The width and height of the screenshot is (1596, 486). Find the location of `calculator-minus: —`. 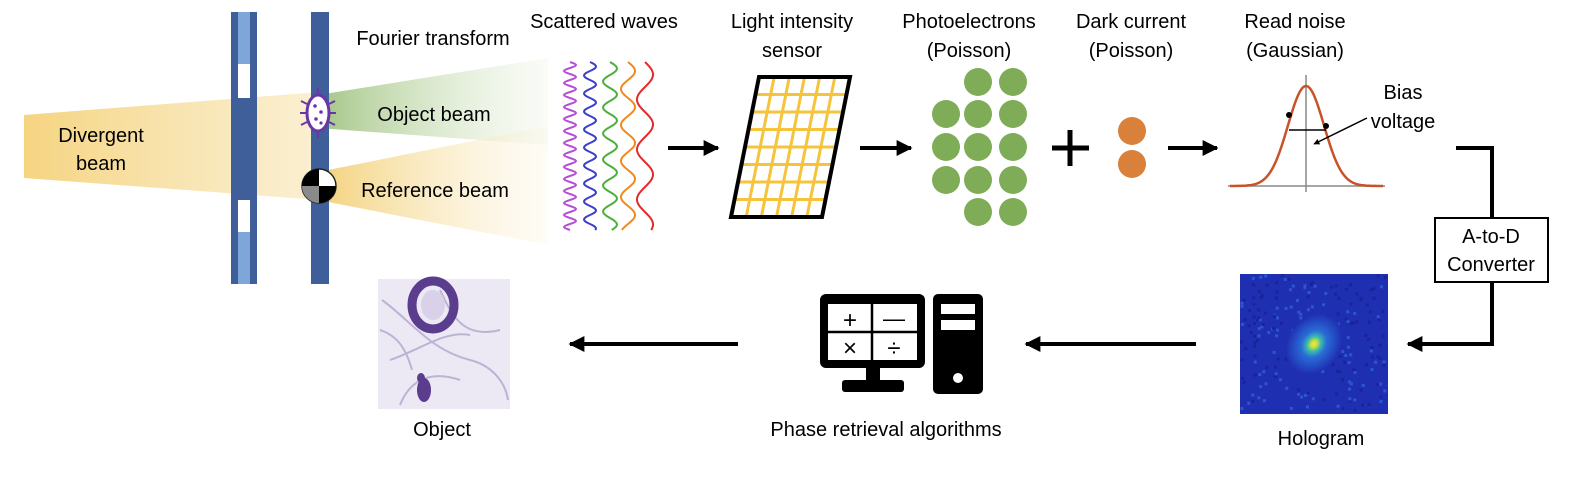

calculator-minus: — is located at coordinates (894, 318).